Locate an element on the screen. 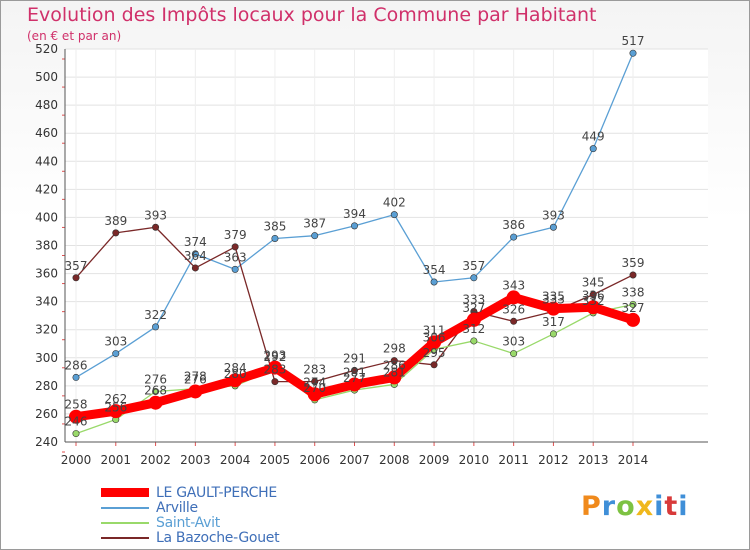 The image size is (750, 550). data-label: 336 is located at coordinates (593, 295).